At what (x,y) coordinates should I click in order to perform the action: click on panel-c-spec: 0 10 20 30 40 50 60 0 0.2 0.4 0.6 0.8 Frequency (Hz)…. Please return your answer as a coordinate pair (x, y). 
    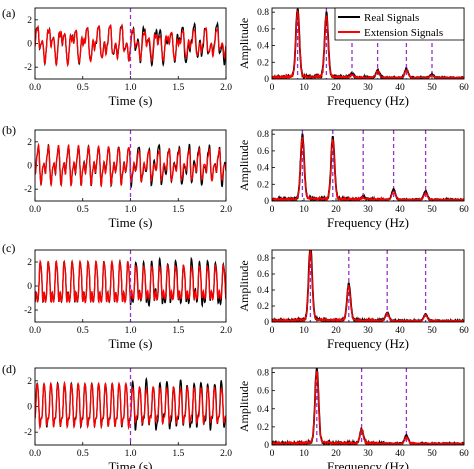
    Looking at the image, I should click on (353, 300).